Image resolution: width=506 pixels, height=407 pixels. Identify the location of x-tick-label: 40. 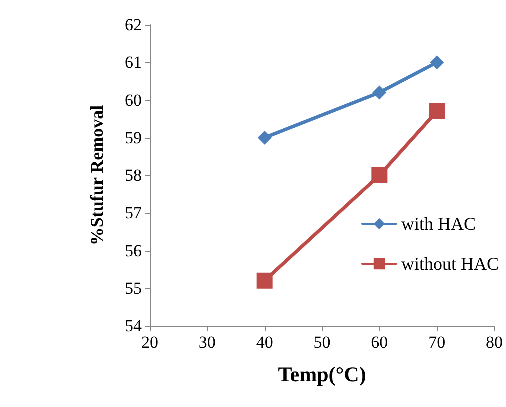
(265, 342).